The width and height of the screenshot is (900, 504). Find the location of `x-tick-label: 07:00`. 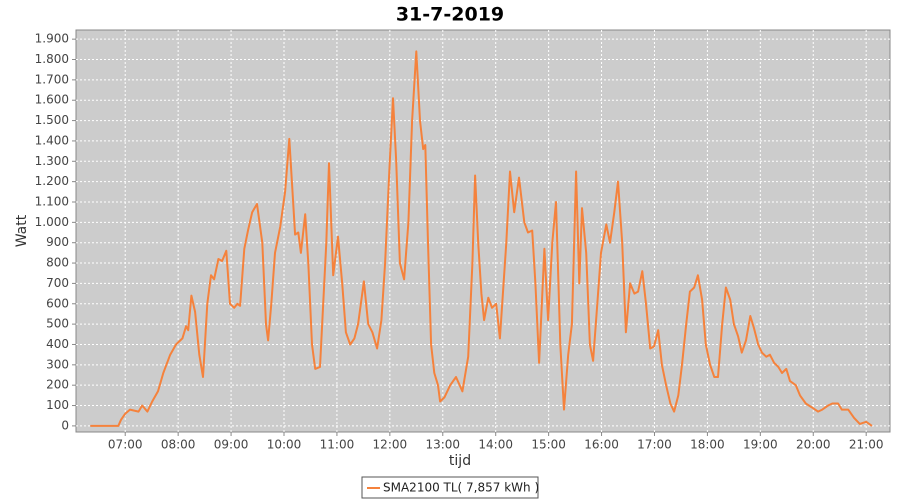

x-tick-label: 07:00 is located at coordinates (125, 445).